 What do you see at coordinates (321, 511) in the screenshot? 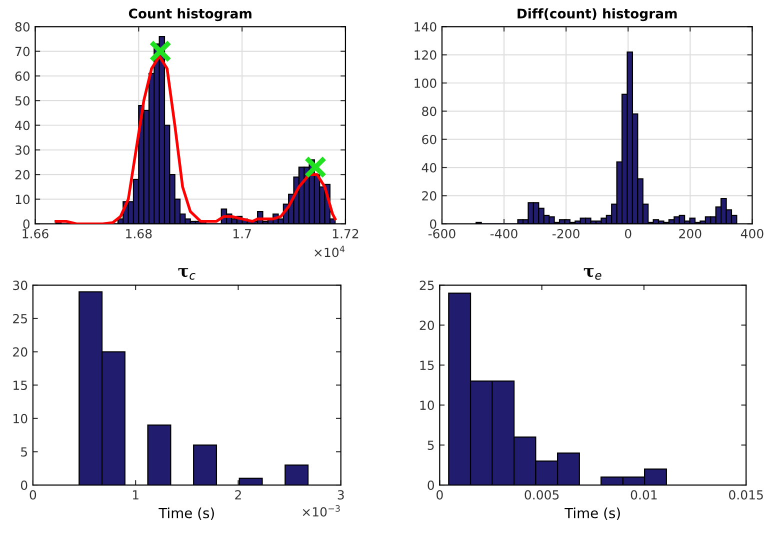
I see `text: ×10$^{−3}$` at bounding box center [321, 511].